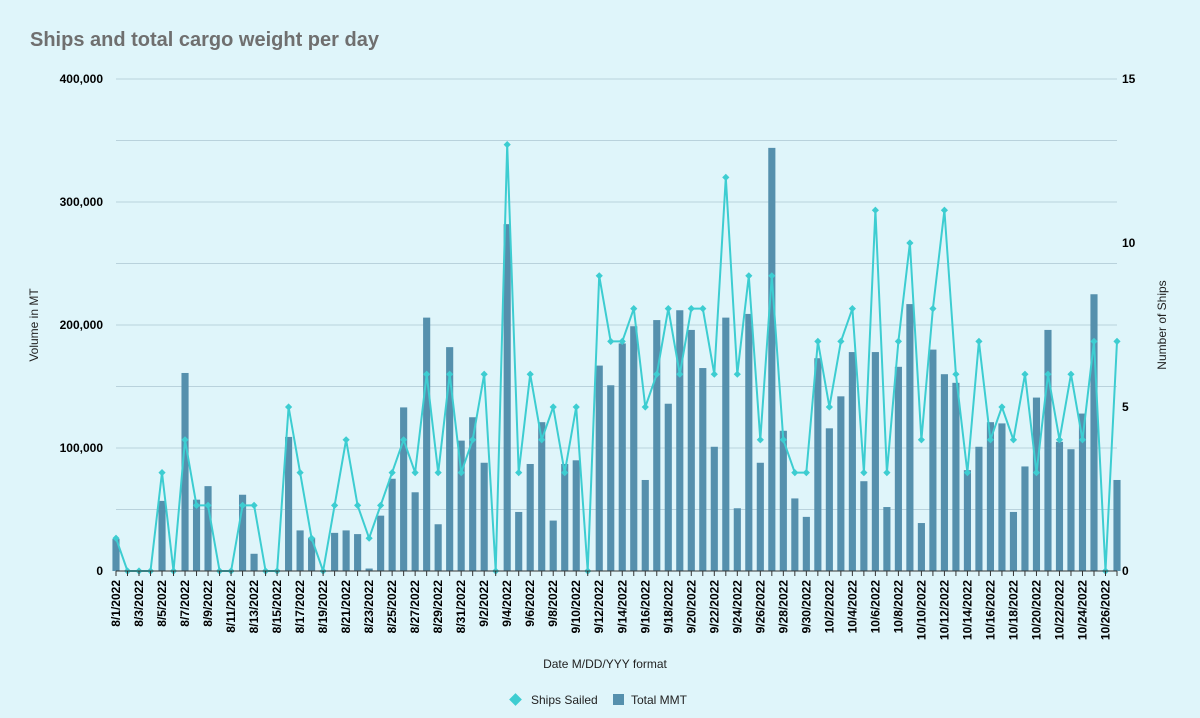 This screenshot has height=718, width=1200. Describe the element at coordinates (1129, 243) in the screenshot. I see `y2-tick-label: 10` at that location.